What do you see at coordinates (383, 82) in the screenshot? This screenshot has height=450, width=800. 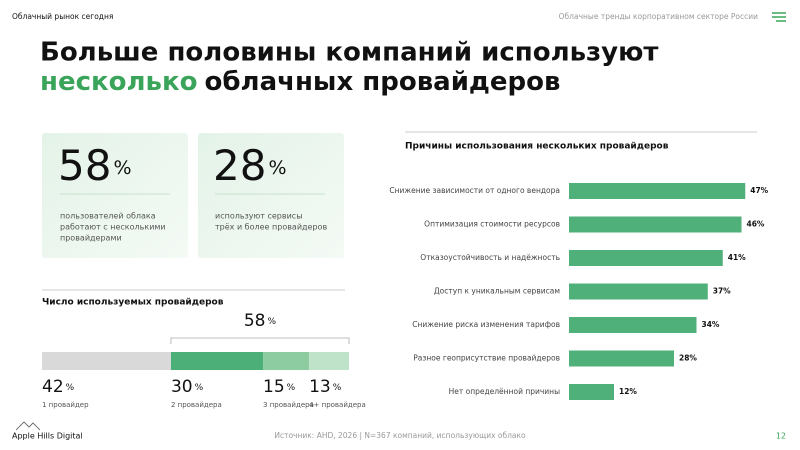 I see `title-rest: облачных провайдеров` at bounding box center [383, 82].